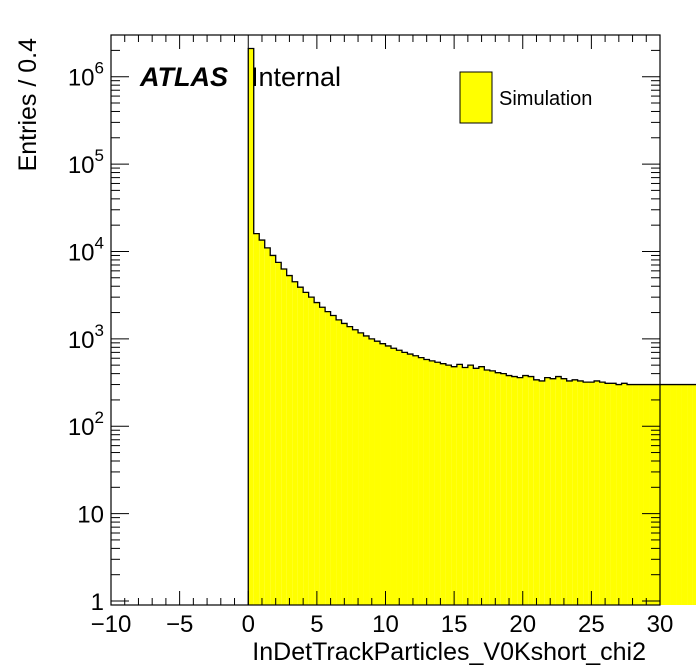 The width and height of the screenshot is (696, 672). Describe the element at coordinates (179, 624) in the screenshot. I see `x-tick-label: −5` at that location.